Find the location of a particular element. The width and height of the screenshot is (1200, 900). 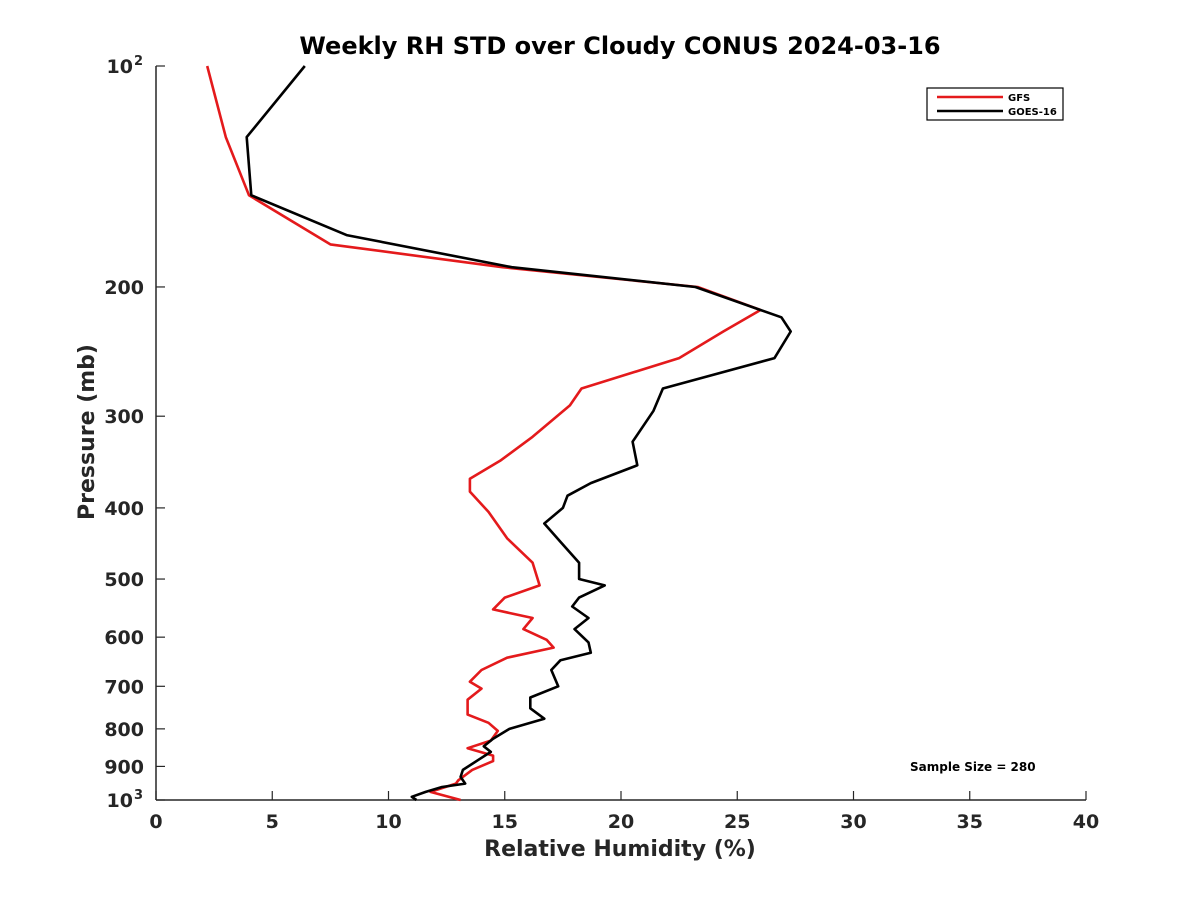

x-tick-label: 25 is located at coordinates (737, 822).